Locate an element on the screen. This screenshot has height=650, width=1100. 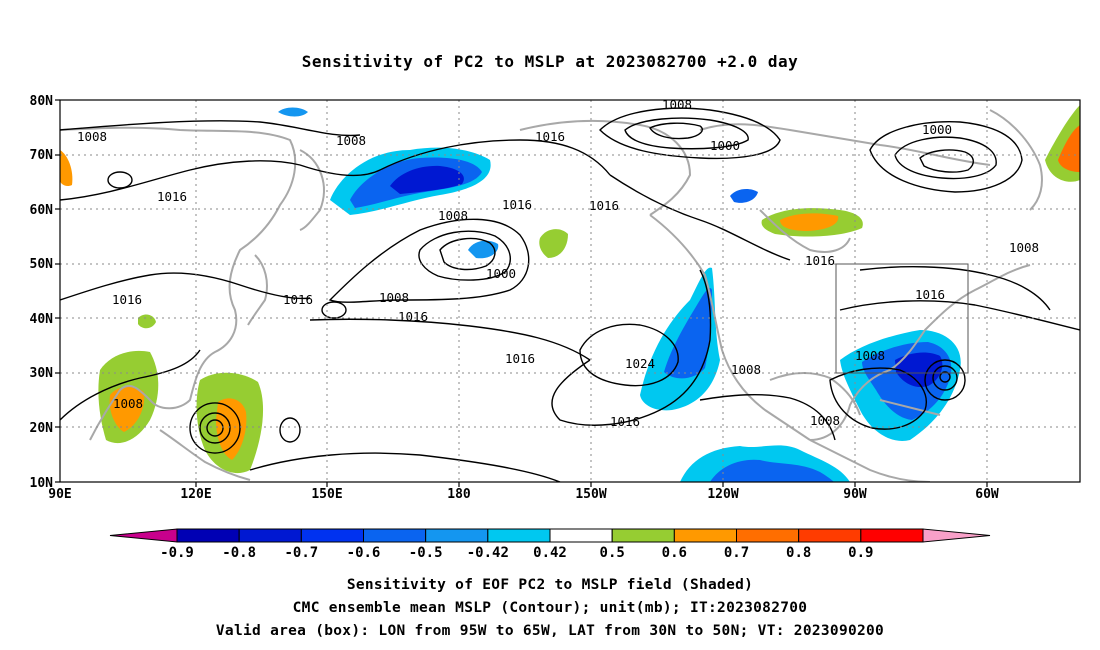
shade-neg-hudson is located at coordinates (744, 195).